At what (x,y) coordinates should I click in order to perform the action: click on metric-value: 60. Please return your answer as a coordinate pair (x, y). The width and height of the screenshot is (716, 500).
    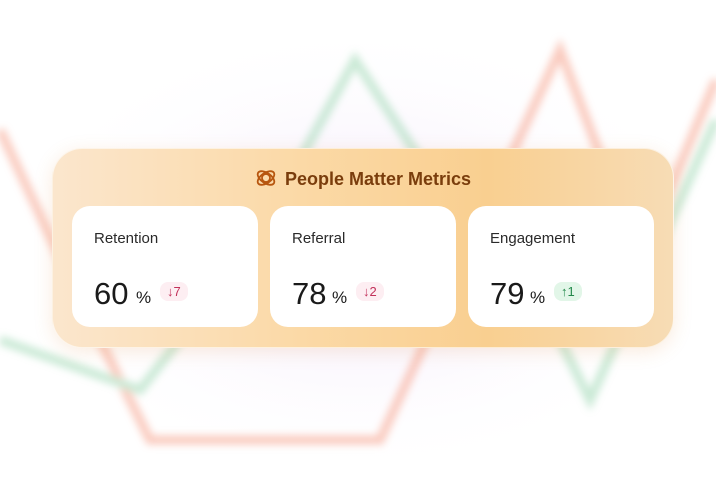
    Looking at the image, I should click on (111, 293).